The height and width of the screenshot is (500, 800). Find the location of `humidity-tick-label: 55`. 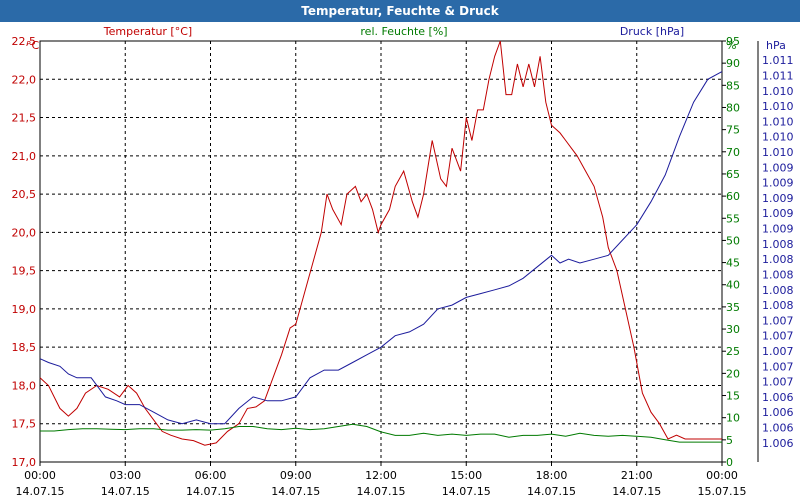

humidity-tick-label: 55 is located at coordinates (733, 218).